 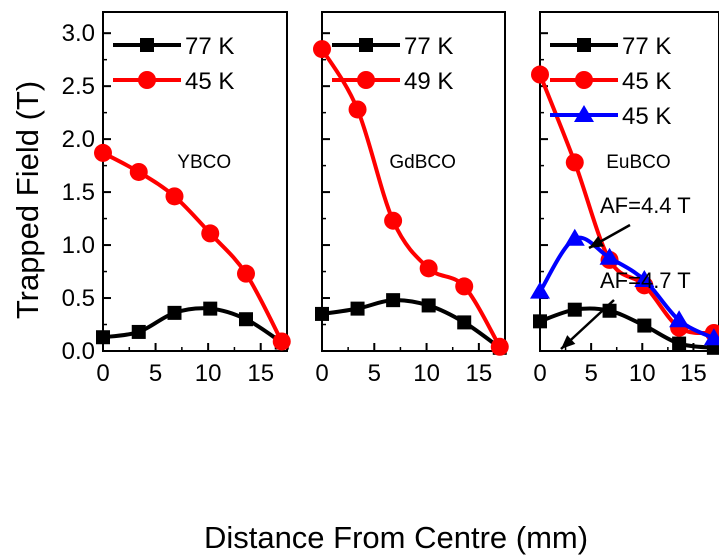 I want to click on panel-label: GdBCO, so click(x=422, y=162).